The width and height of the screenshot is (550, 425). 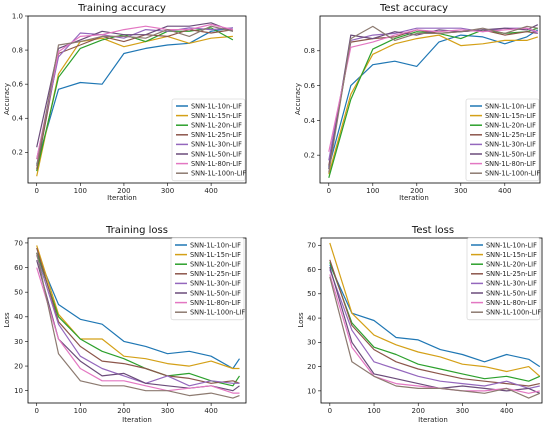 What do you see at coordinates (413, 8) in the screenshot?
I see `chart-title: Test accuracy` at bounding box center [413, 8].